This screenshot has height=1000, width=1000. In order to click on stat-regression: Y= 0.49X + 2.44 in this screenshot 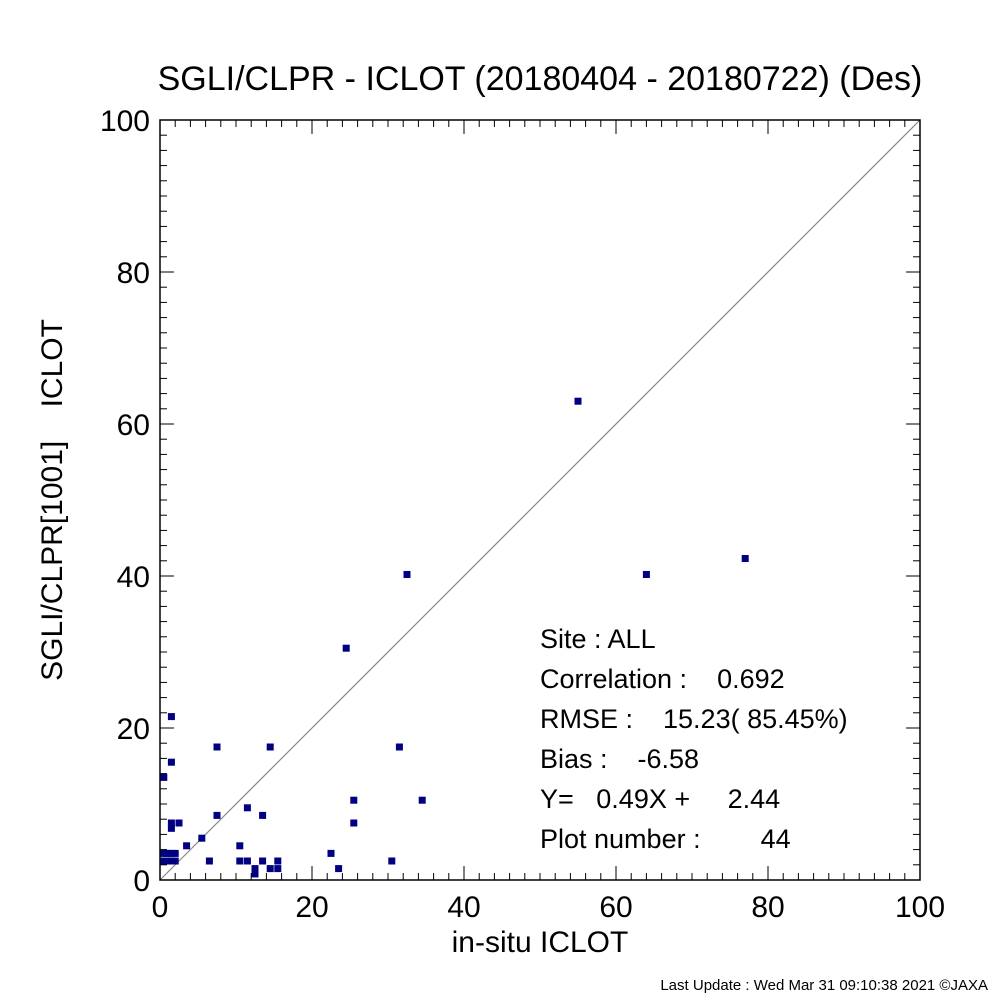, I will do `click(660, 799)`.